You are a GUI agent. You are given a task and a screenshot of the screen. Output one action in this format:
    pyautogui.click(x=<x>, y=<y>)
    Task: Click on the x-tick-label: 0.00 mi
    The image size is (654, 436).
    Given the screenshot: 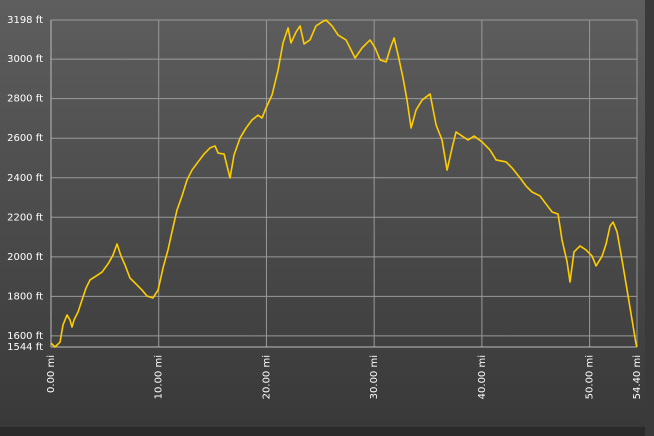 What is the action you would take?
    pyautogui.click(x=51, y=374)
    